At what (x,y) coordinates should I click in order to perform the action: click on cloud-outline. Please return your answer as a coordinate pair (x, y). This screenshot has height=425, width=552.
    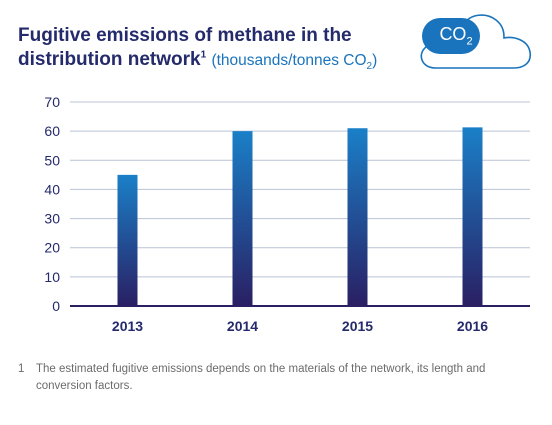
    Looking at the image, I should click on (476, 41).